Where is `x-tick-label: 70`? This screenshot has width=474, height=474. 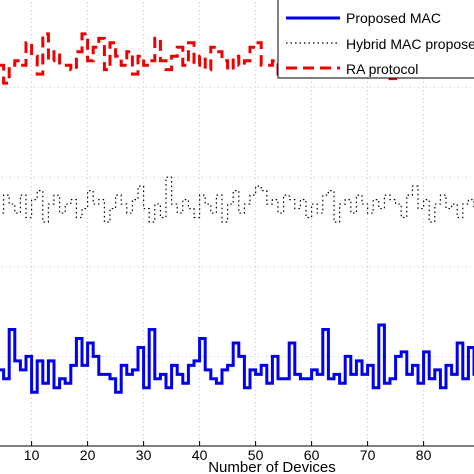
x-tick-label: 70 is located at coordinates (368, 455).